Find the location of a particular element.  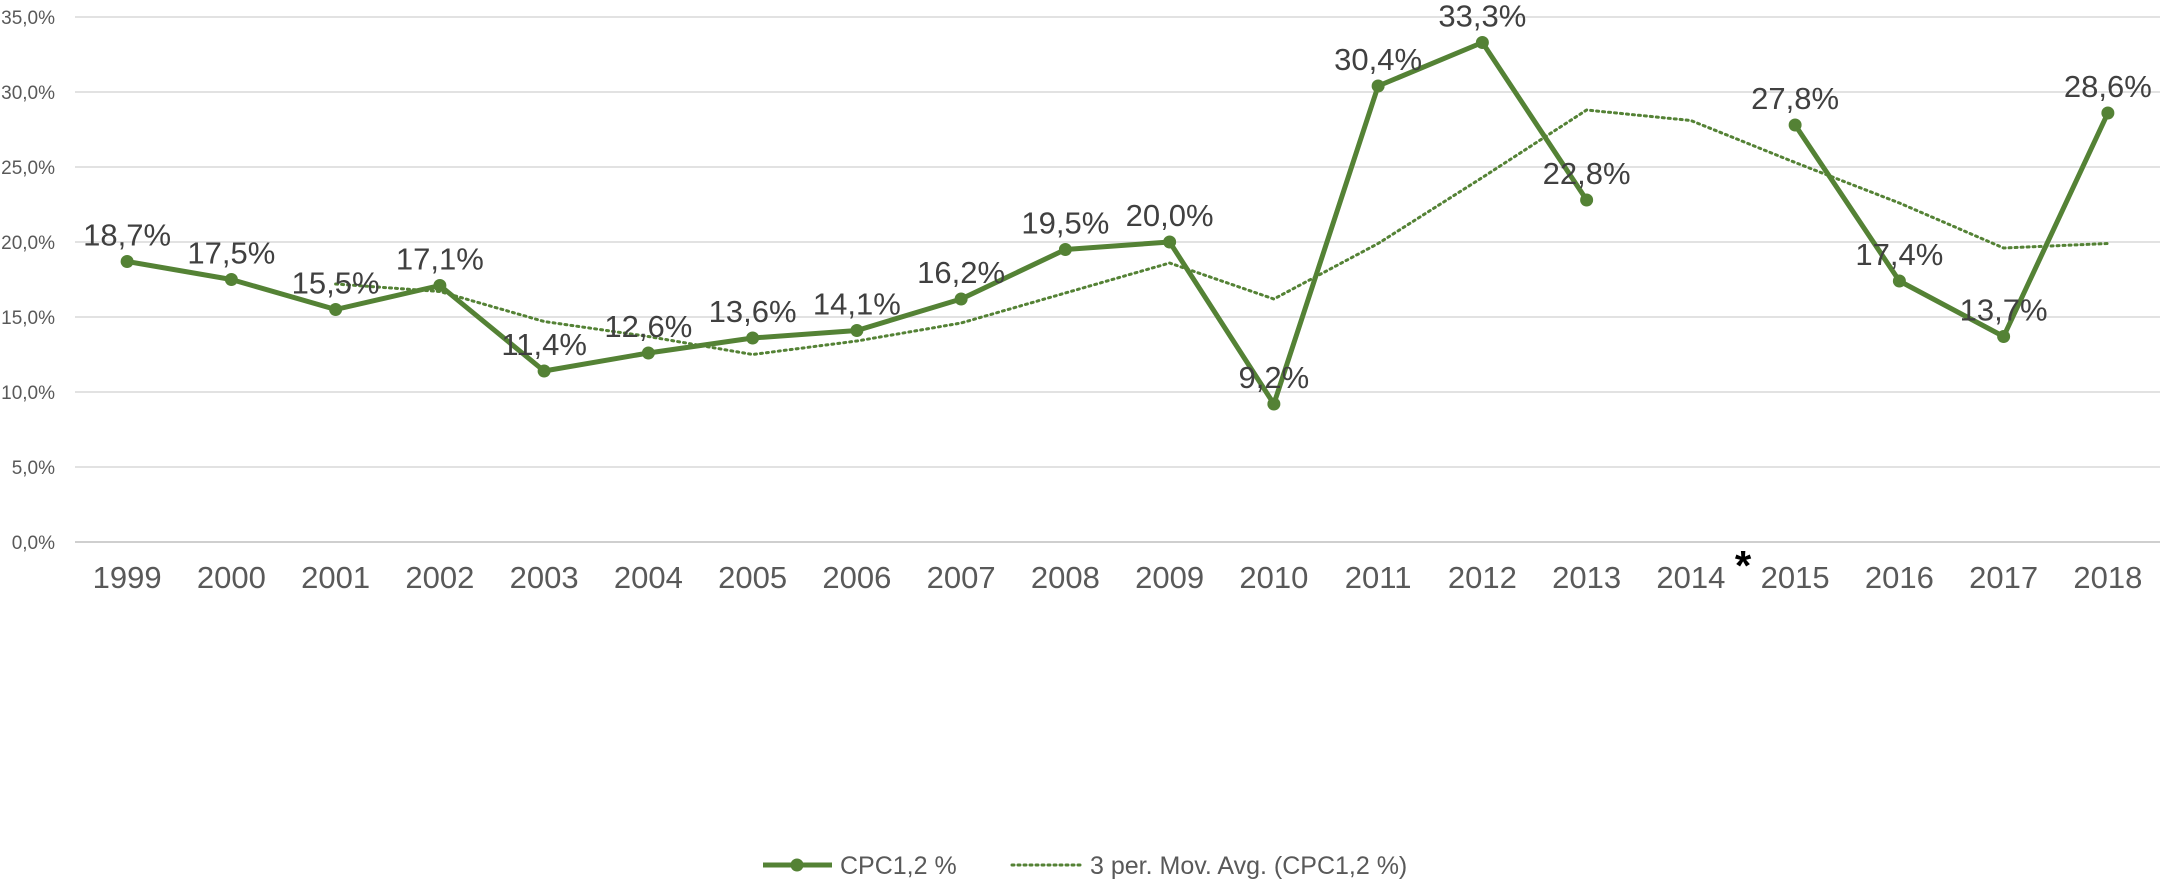

legend-moving-average-label: 3 per. Mov. Avg. (CPC1,2 %) is located at coordinates (1248, 866).